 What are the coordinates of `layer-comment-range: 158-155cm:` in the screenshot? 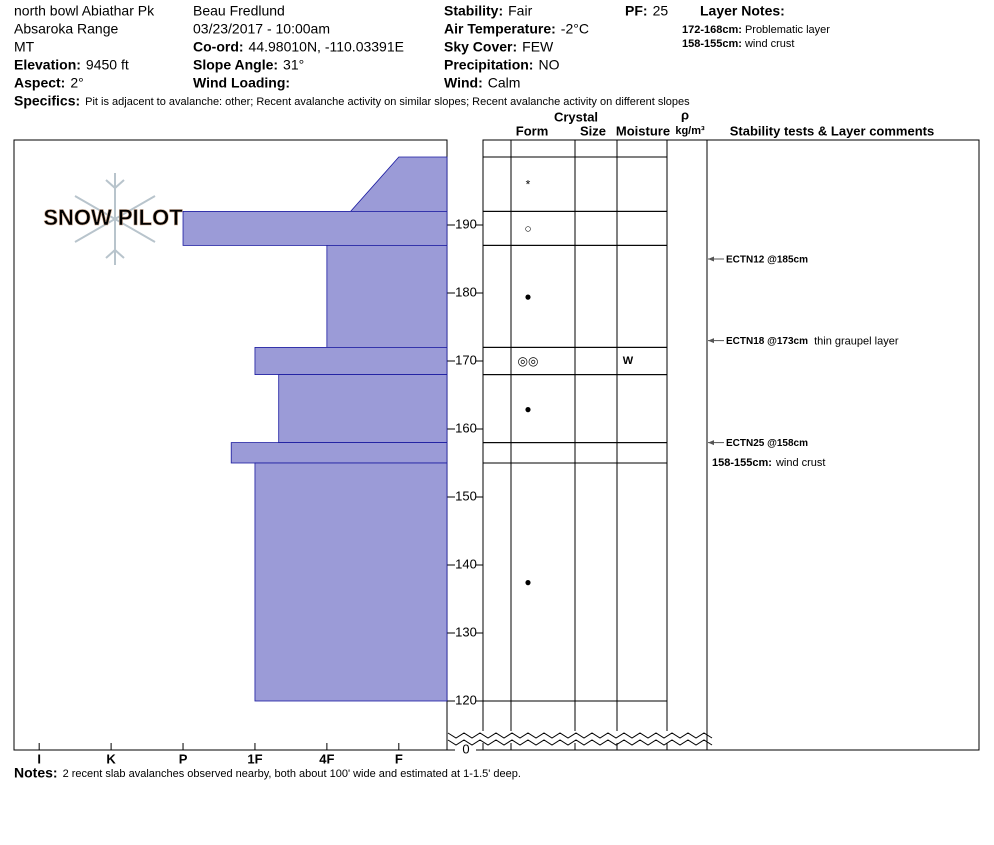 It's located at (742, 463).